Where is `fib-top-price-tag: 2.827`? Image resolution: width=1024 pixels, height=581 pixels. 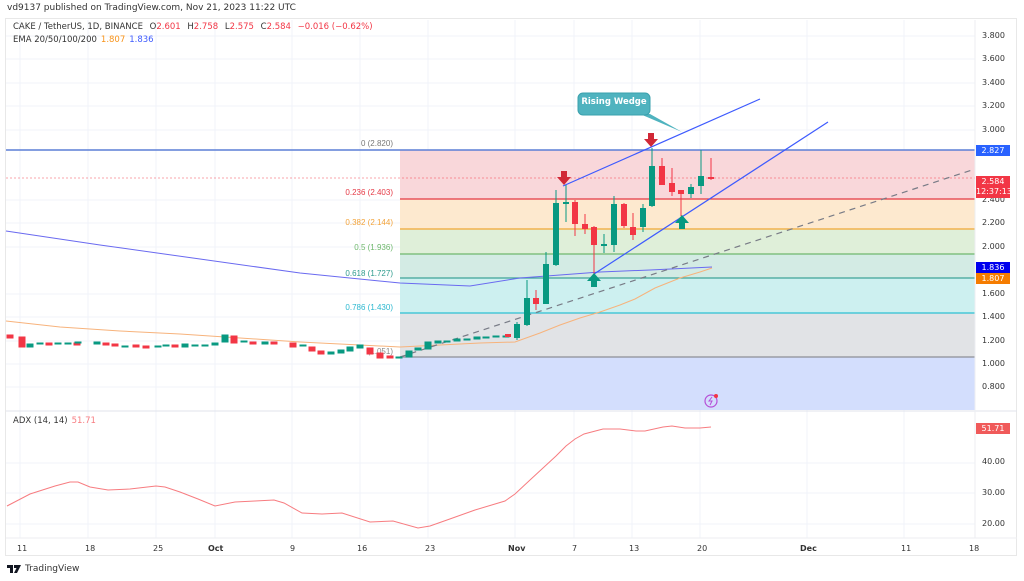
fib-top-price-tag: 2.827 is located at coordinates (993, 150).